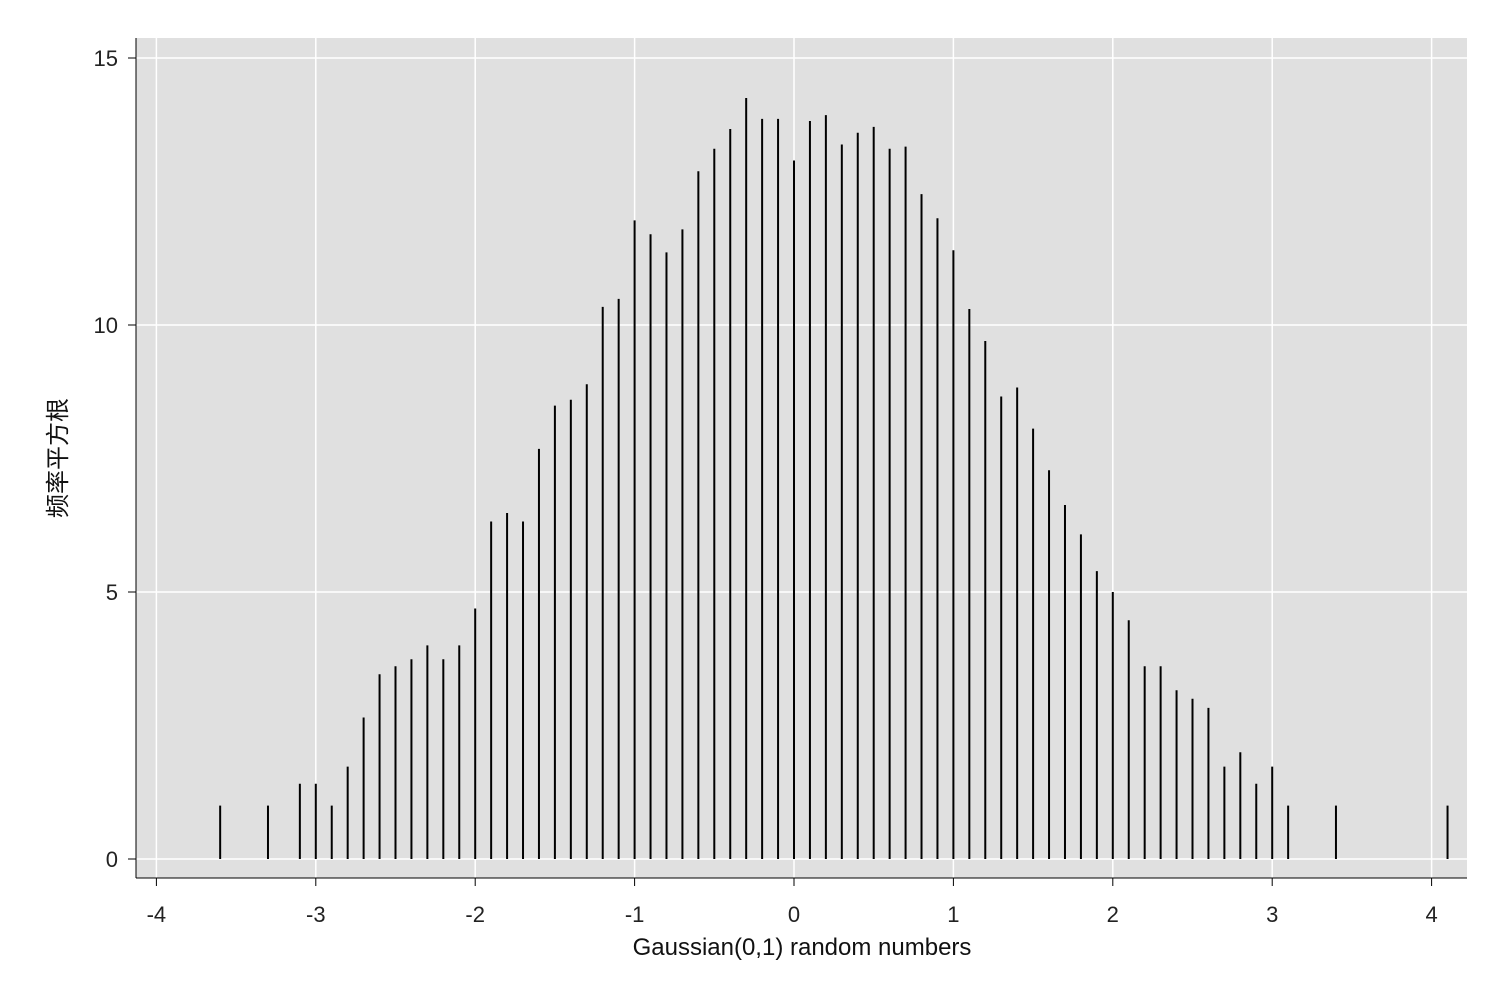  I want to click on x-tick-label: 3, so click(1272, 914).